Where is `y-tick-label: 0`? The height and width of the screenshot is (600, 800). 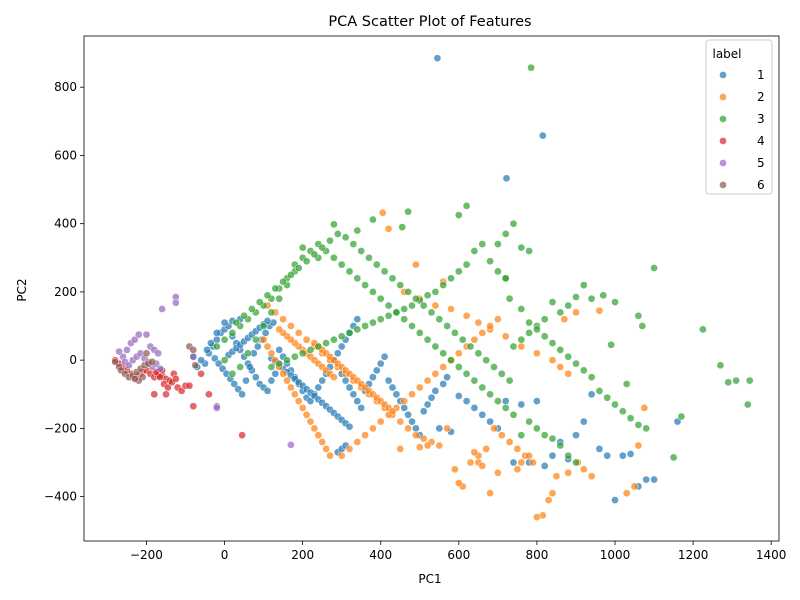 y-tick-label: 0 is located at coordinates (73, 360).